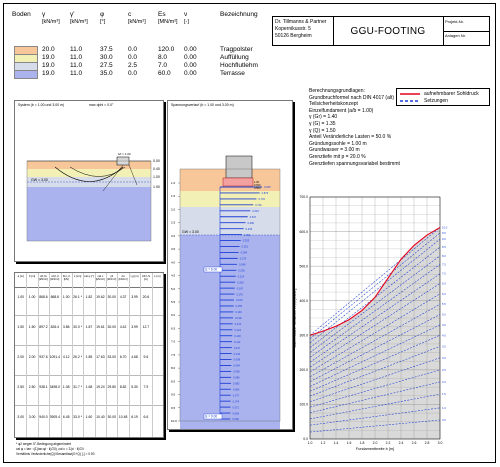  What do you see at coordinates (173, 249) in the screenshot?
I see `depth-tick-label: 3.5` at bounding box center [173, 249].